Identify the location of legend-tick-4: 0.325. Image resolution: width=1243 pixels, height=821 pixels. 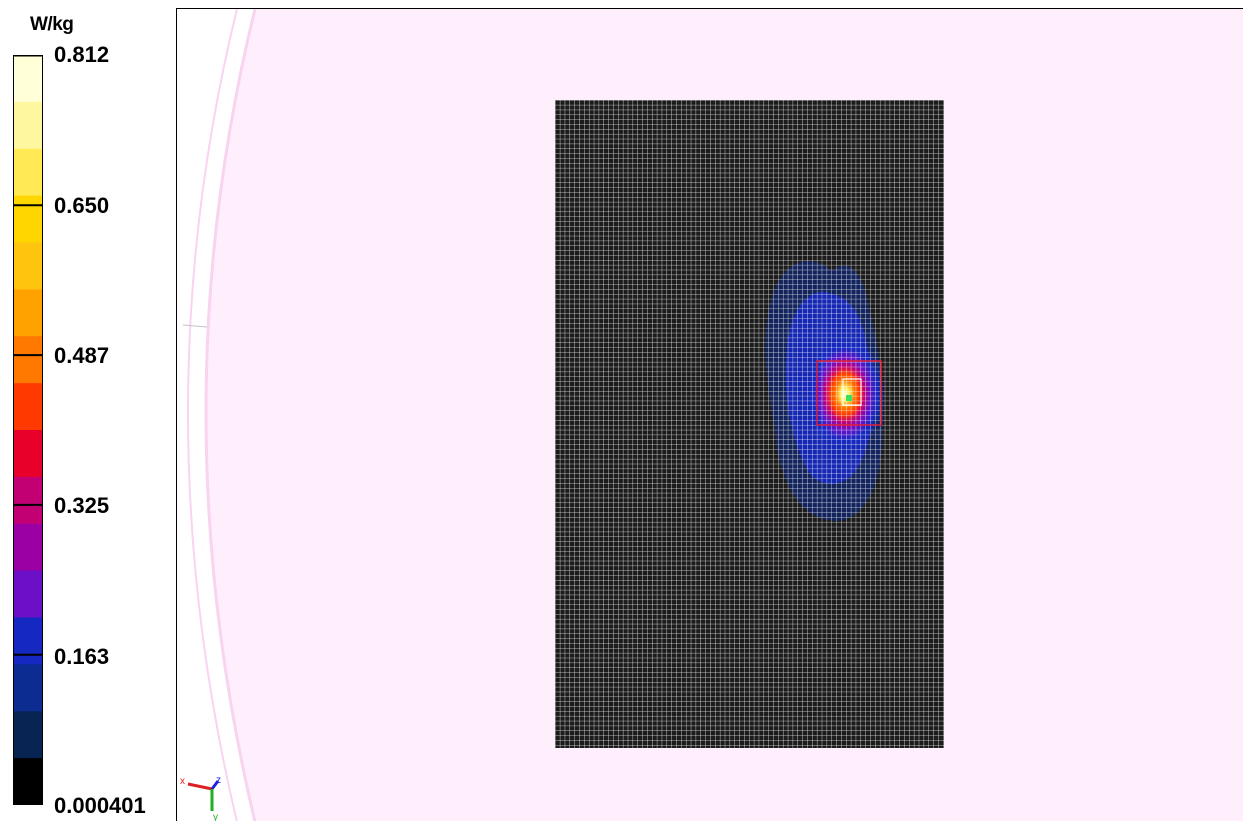
(82, 505).